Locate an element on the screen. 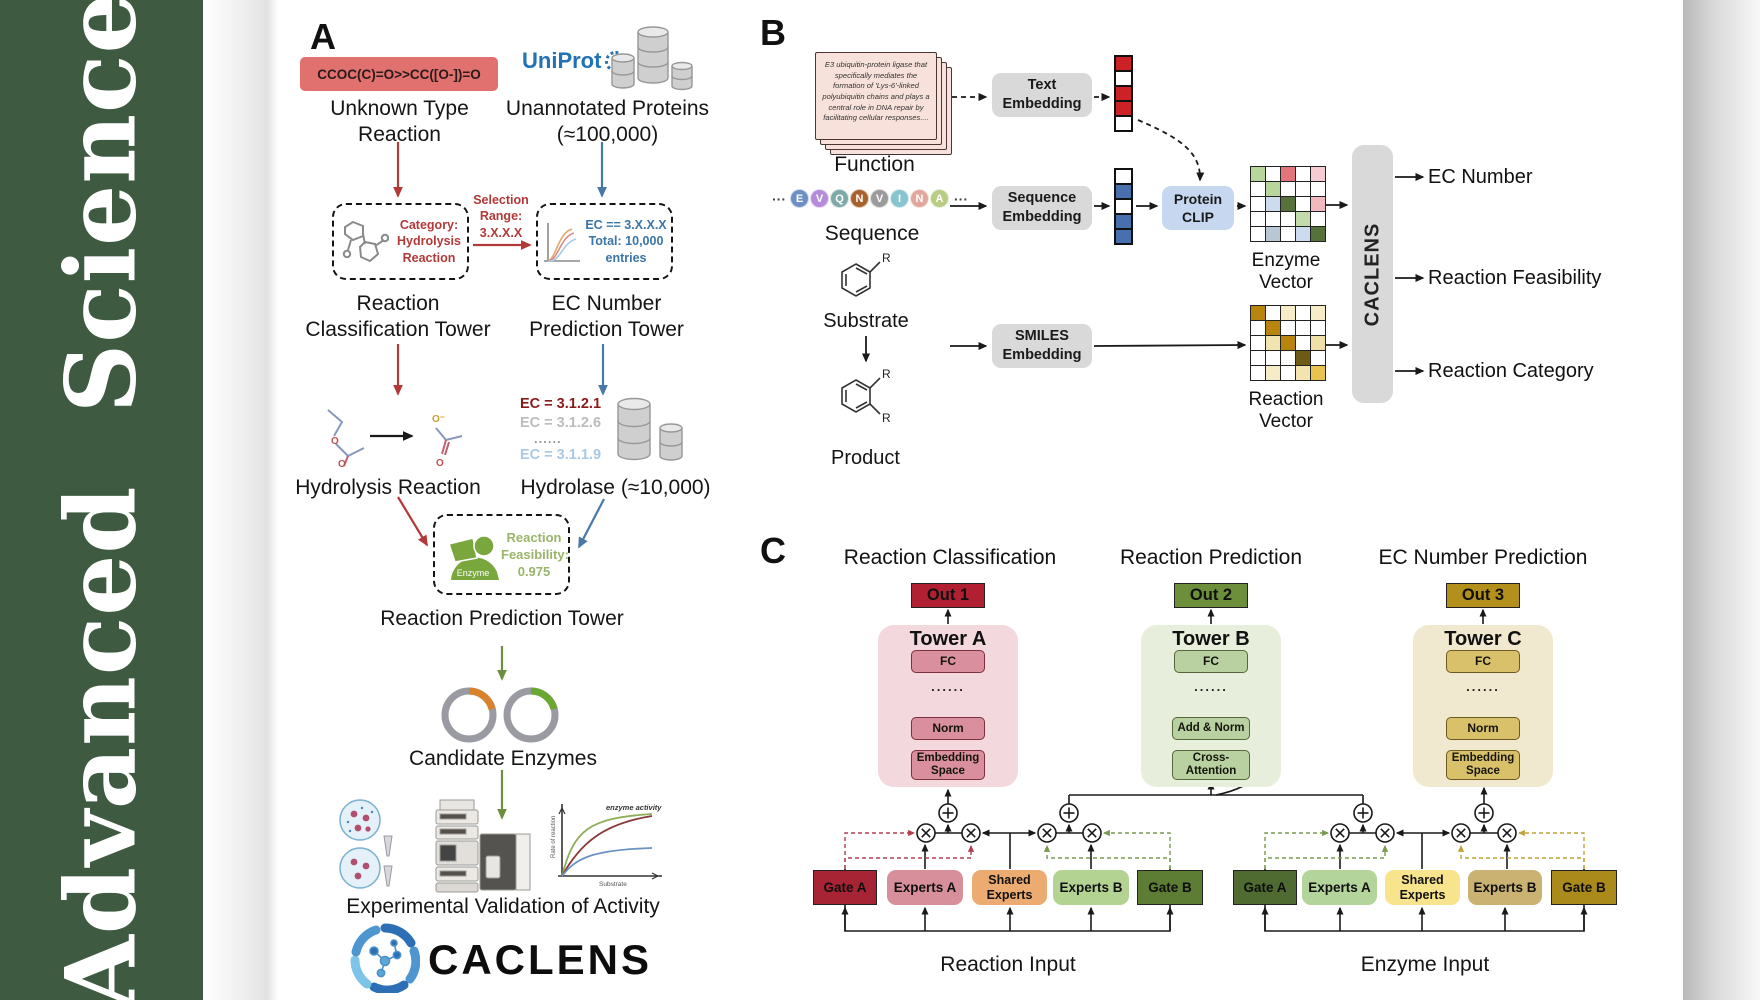 The image size is (1760, 1000). substrate-label: Substrate is located at coordinates (866, 321).